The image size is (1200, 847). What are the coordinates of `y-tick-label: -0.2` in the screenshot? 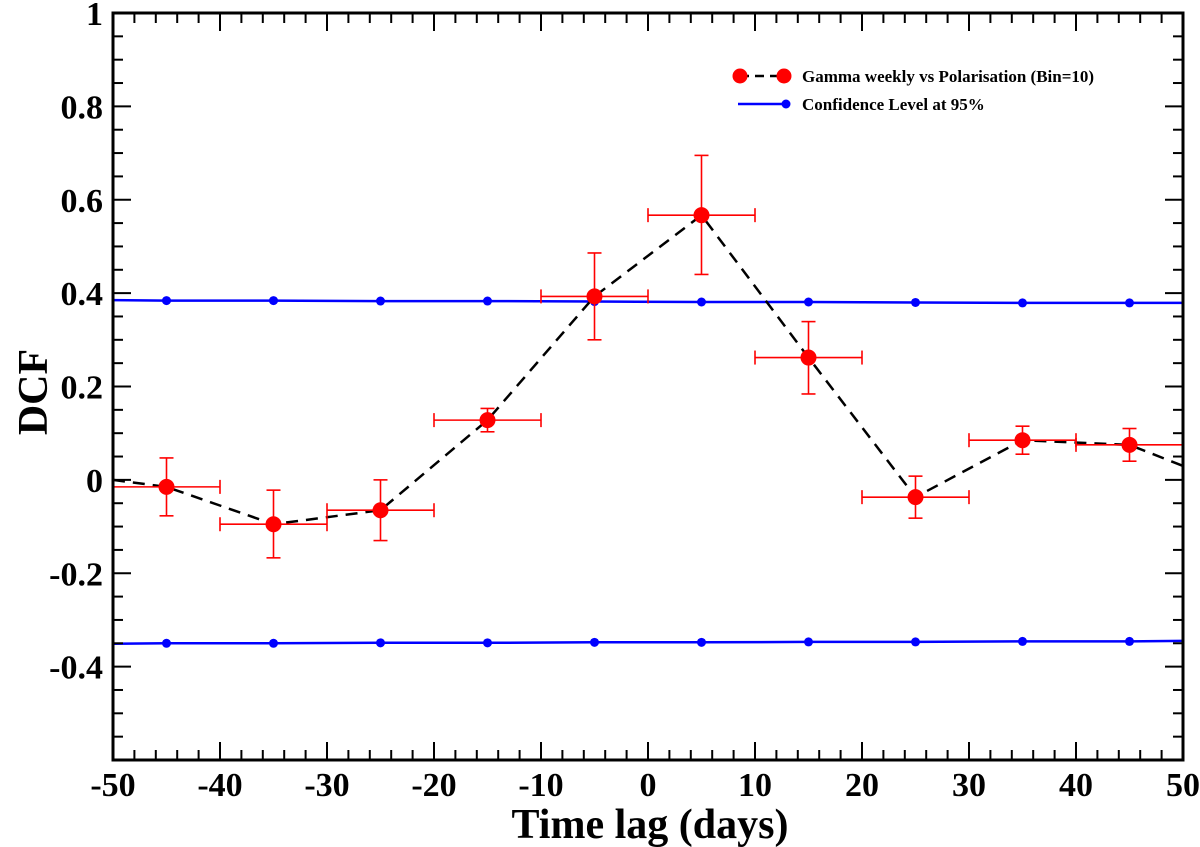 It's located at (76, 574).